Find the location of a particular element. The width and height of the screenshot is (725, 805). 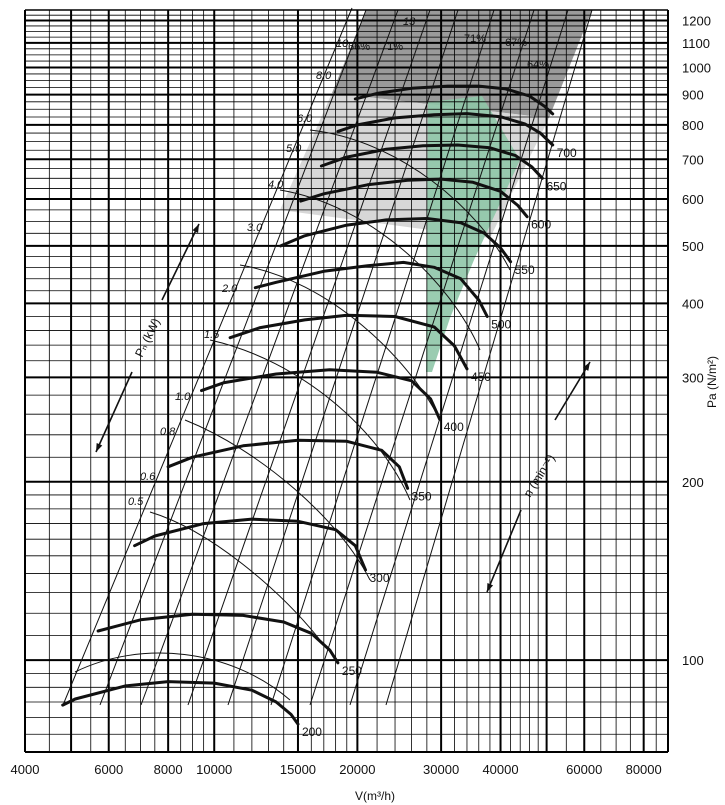

x-tick-label: 20000 is located at coordinates (357, 769).